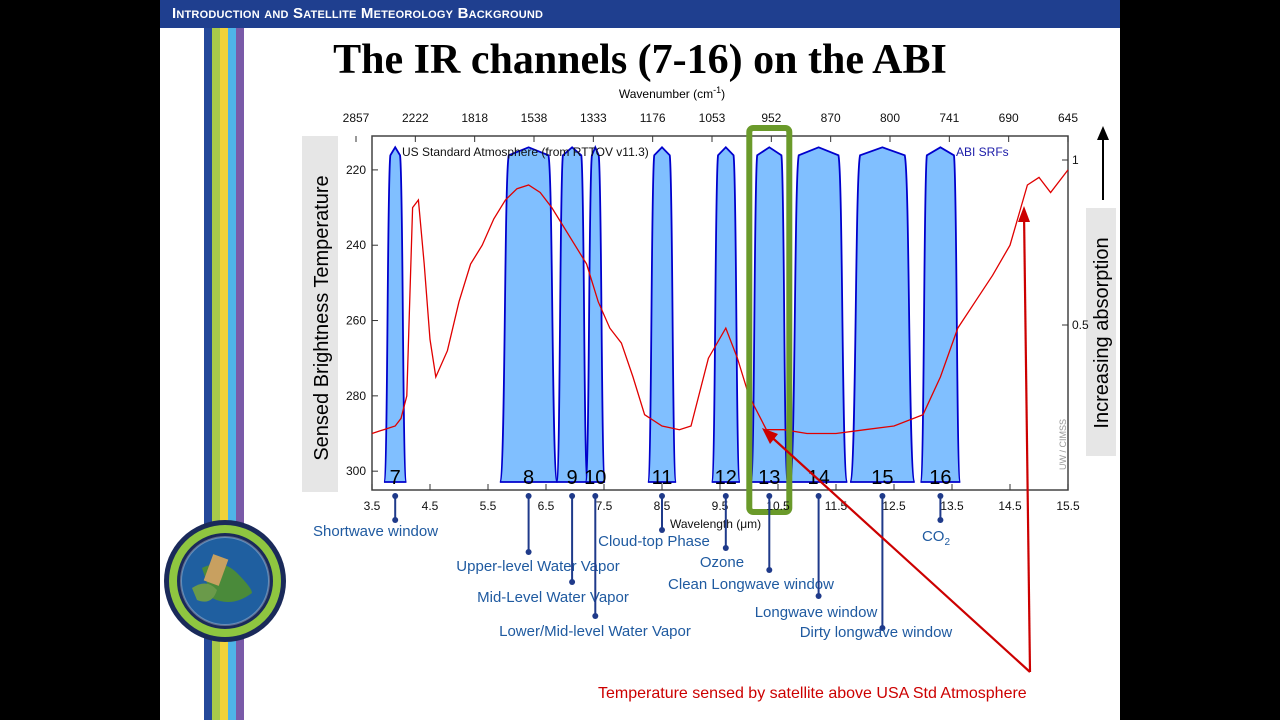  What do you see at coordinates (662, 478) in the screenshot?
I see `channel-number-11: 11` at bounding box center [662, 478].